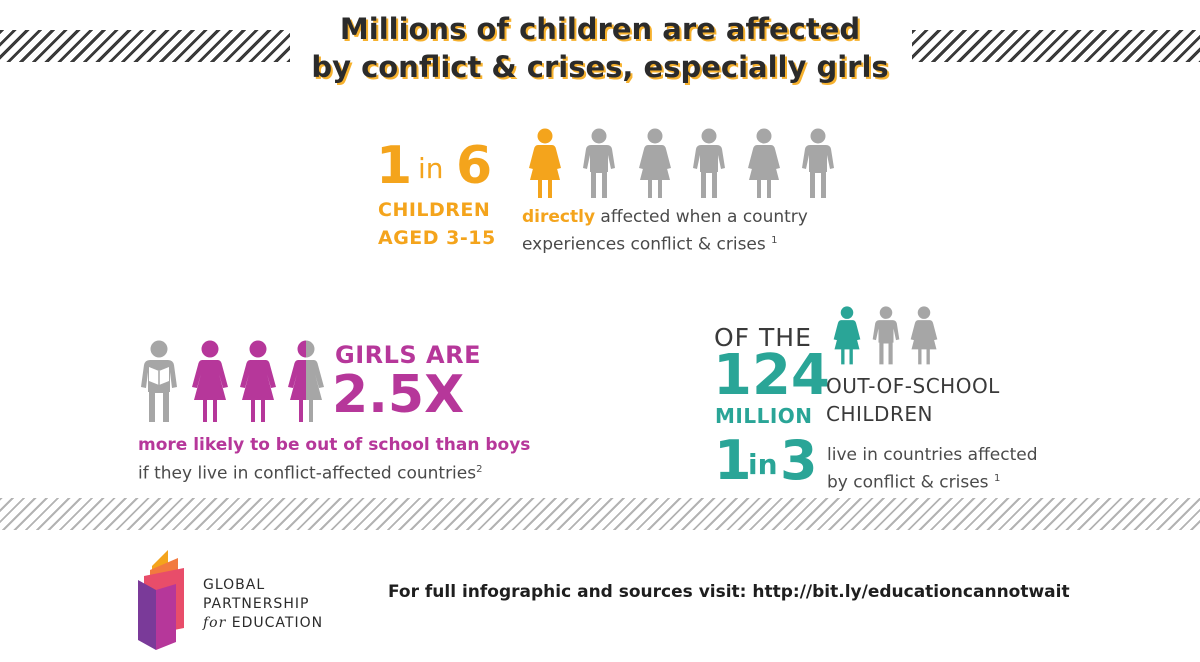  I want to click on stat1-desc-line-1: directly affected when a country, so click(665, 217).